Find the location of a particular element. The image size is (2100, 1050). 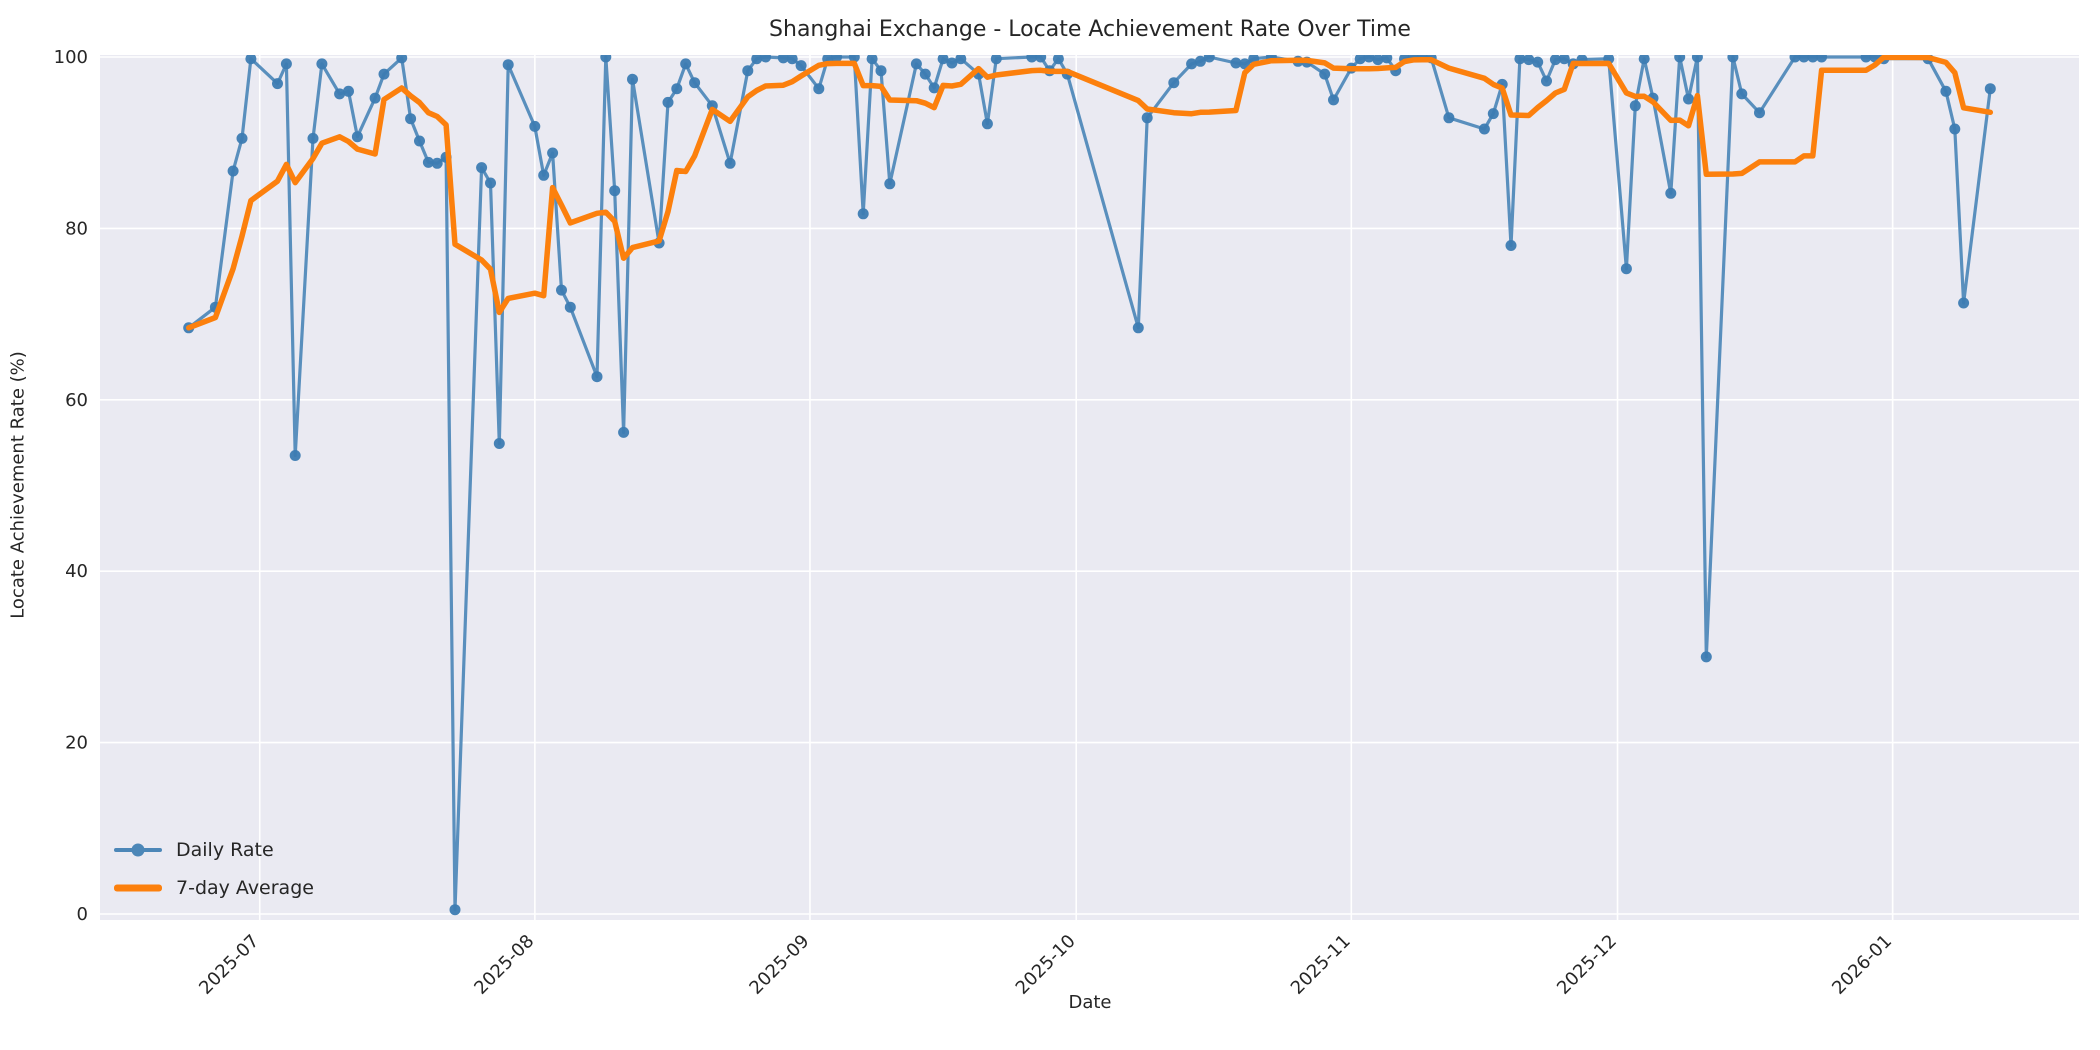

y-tick-label: 60 is located at coordinates (76, 400).